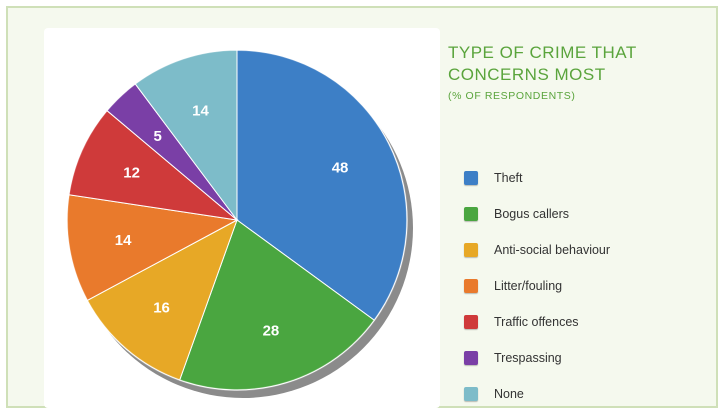  What do you see at coordinates (552, 250) in the screenshot?
I see `legend-label: Anti-social behaviour` at bounding box center [552, 250].